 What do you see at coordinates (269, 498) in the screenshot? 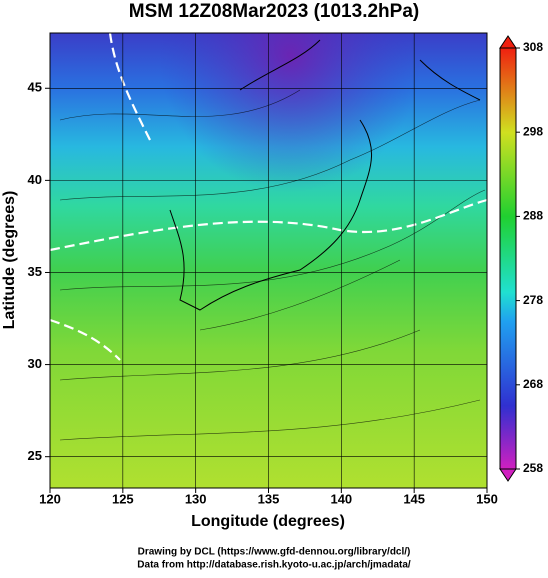
I see `x-tick-label: 135` at bounding box center [269, 498].